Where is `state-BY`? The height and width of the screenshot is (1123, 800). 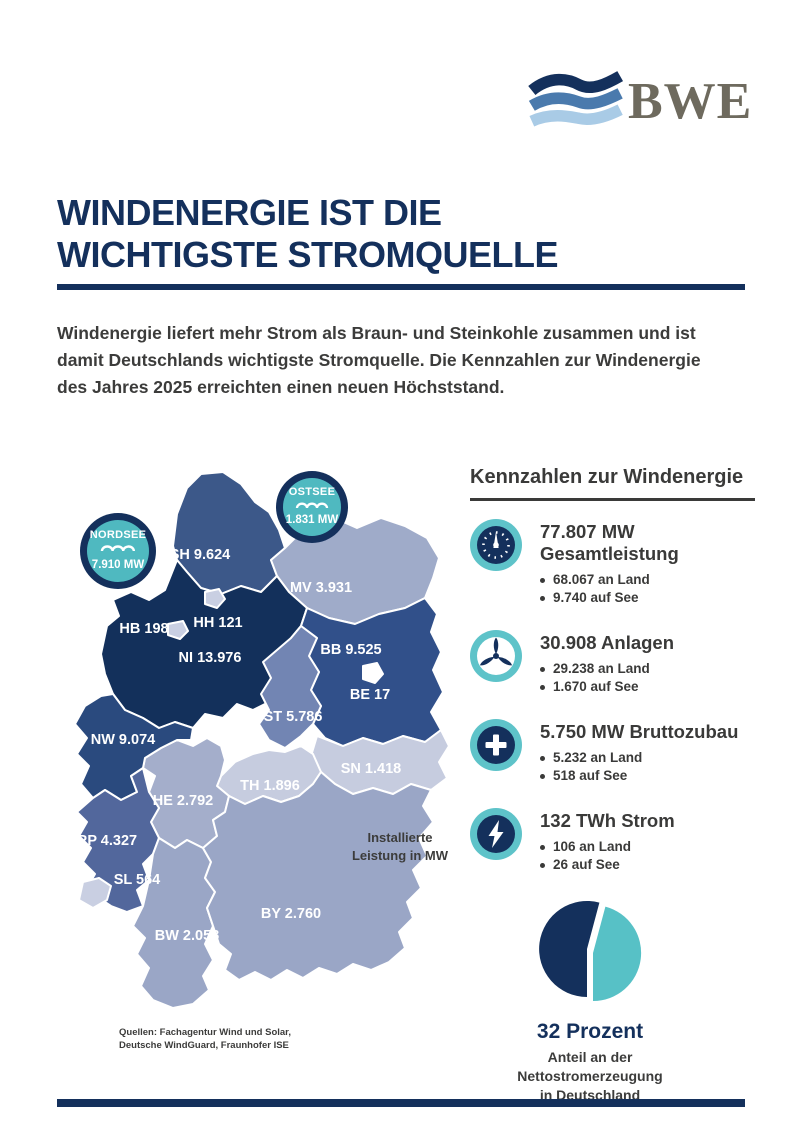 state-BY is located at coordinates (318, 876).